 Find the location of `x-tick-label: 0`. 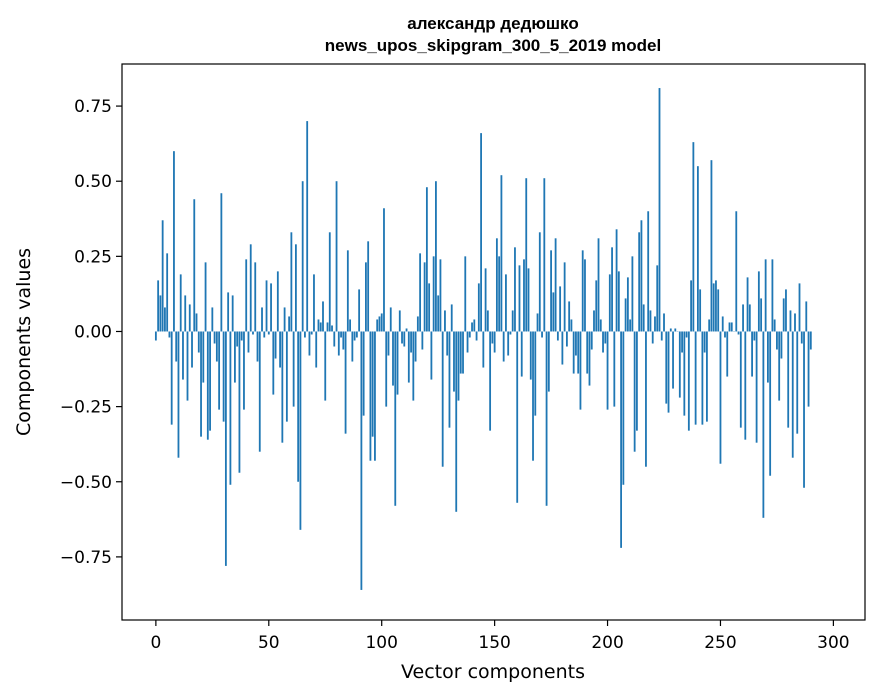

x-tick-label: 0 is located at coordinates (155, 643).